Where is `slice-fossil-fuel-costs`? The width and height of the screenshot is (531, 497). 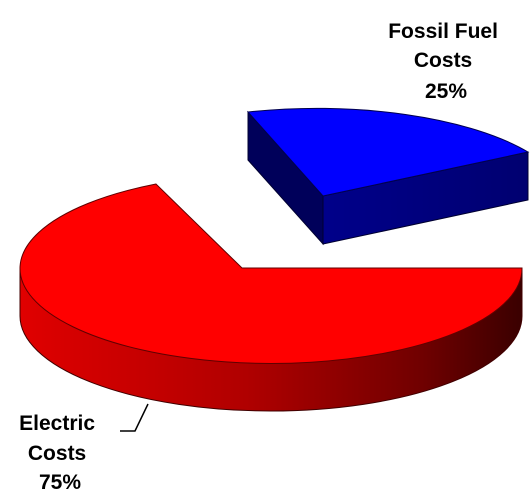
slice-fossil-fuel-costs is located at coordinates (388, 176).